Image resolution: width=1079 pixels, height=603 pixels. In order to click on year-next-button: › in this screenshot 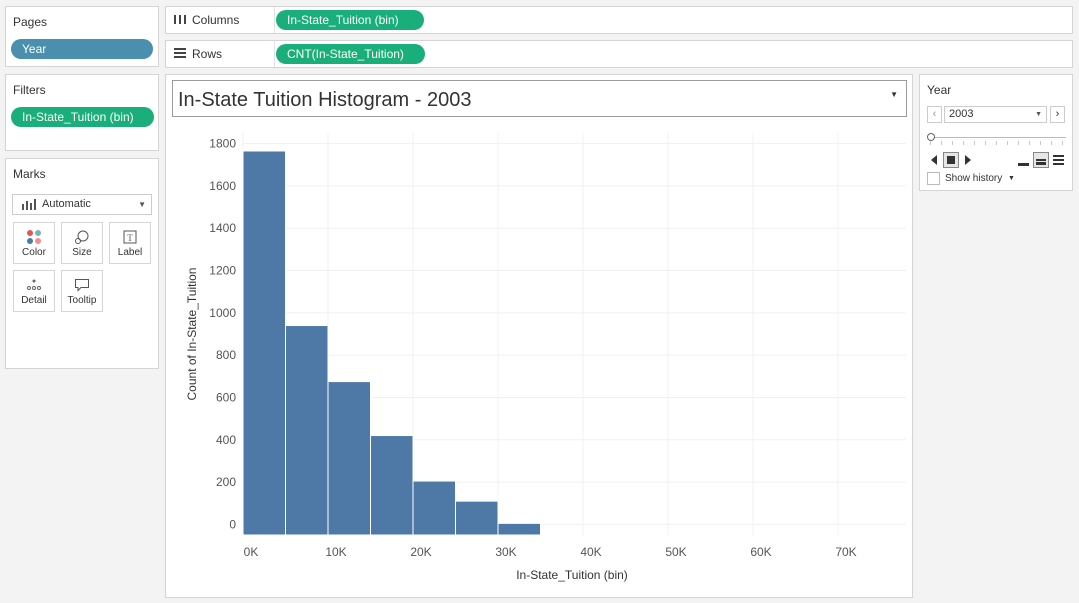, I will do `click(1057, 114)`.